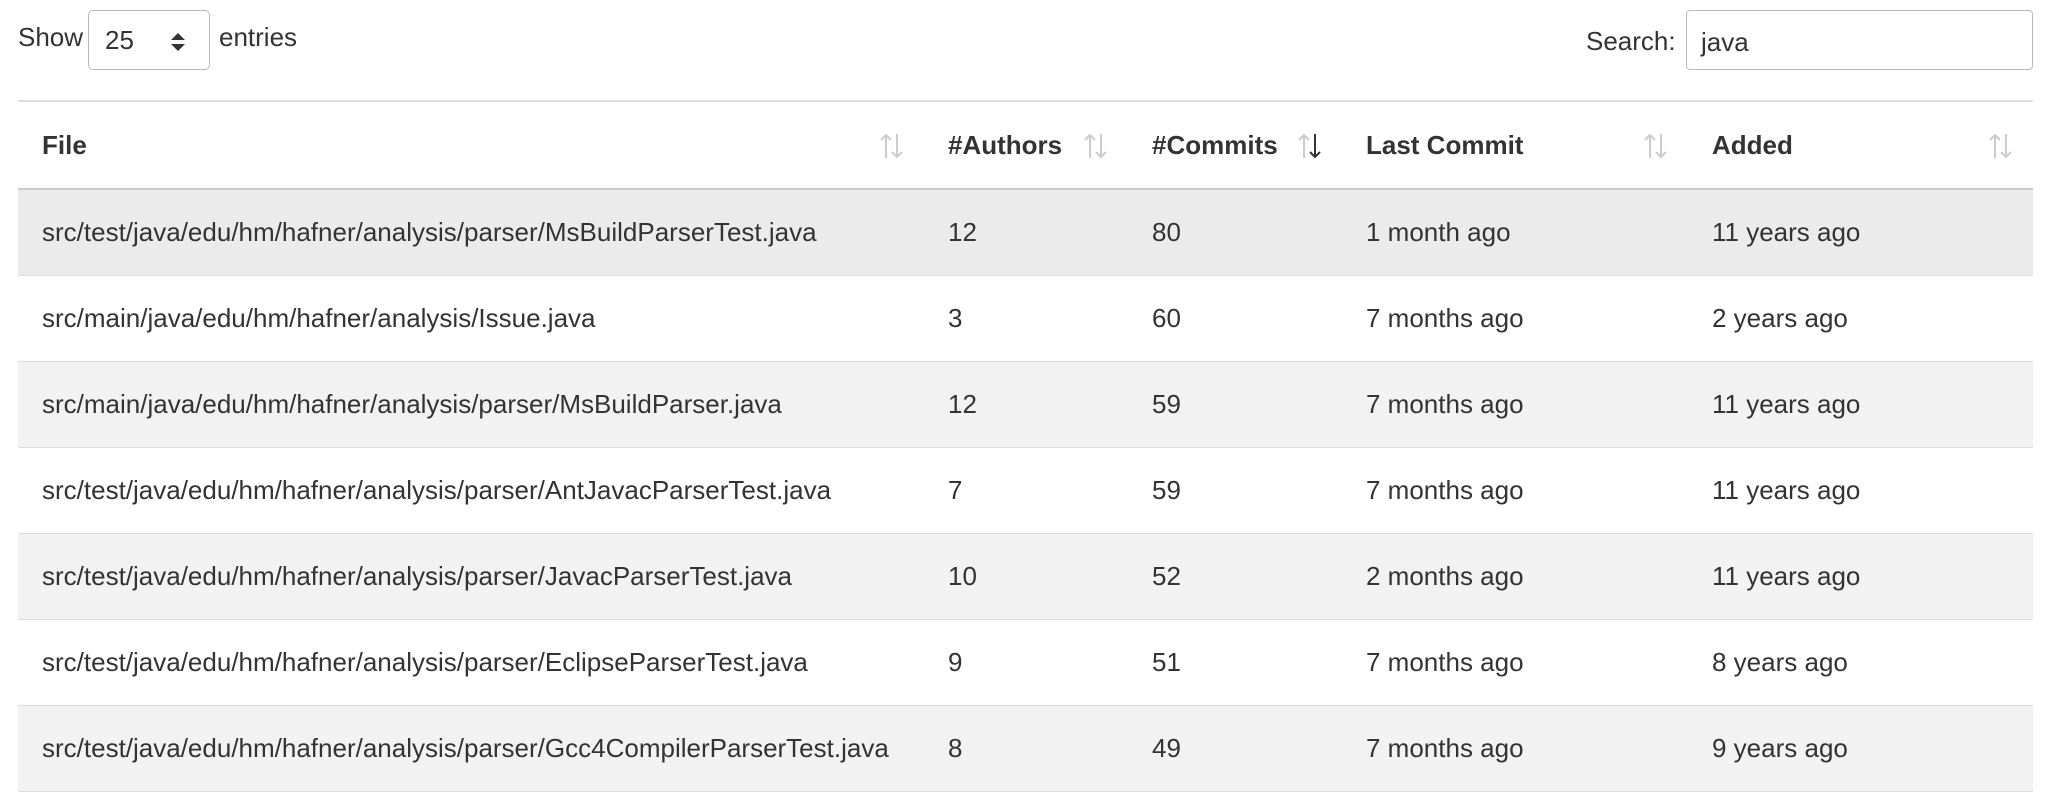 Image resolution: width=2052 pixels, height=808 pixels. Describe the element at coordinates (1860, 145) in the screenshot. I see `column-header: Added` at that location.